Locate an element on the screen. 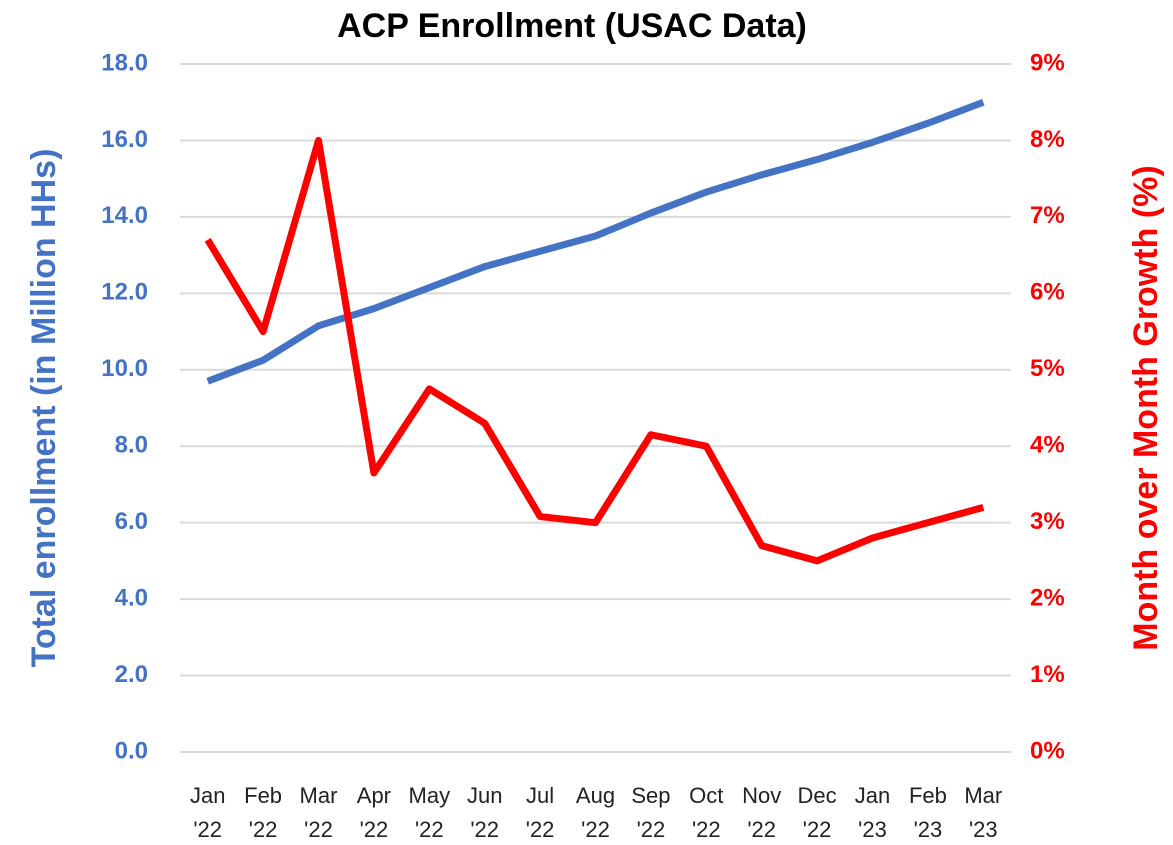 The width and height of the screenshot is (1173, 845). x-tick-label: Nov '22 is located at coordinates (761, 812).